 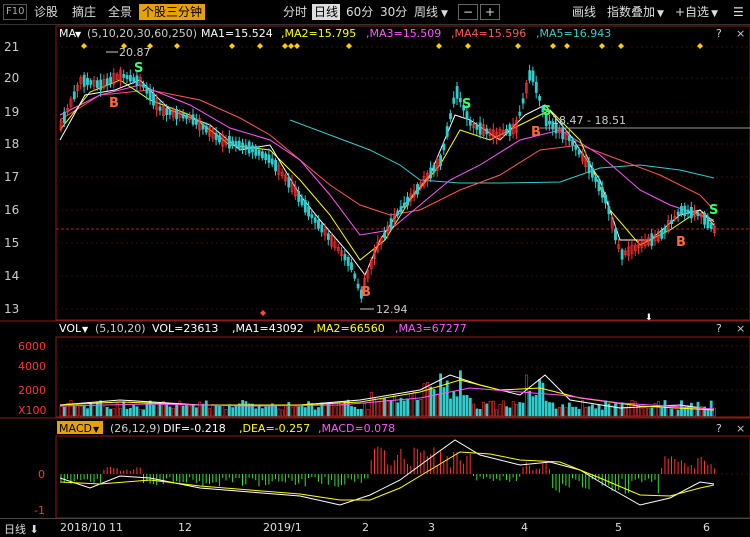 What do you see at coordinates (39, 510) in the screenshot?
I see `macd-tick: -1` at bounding box center [39, 510].